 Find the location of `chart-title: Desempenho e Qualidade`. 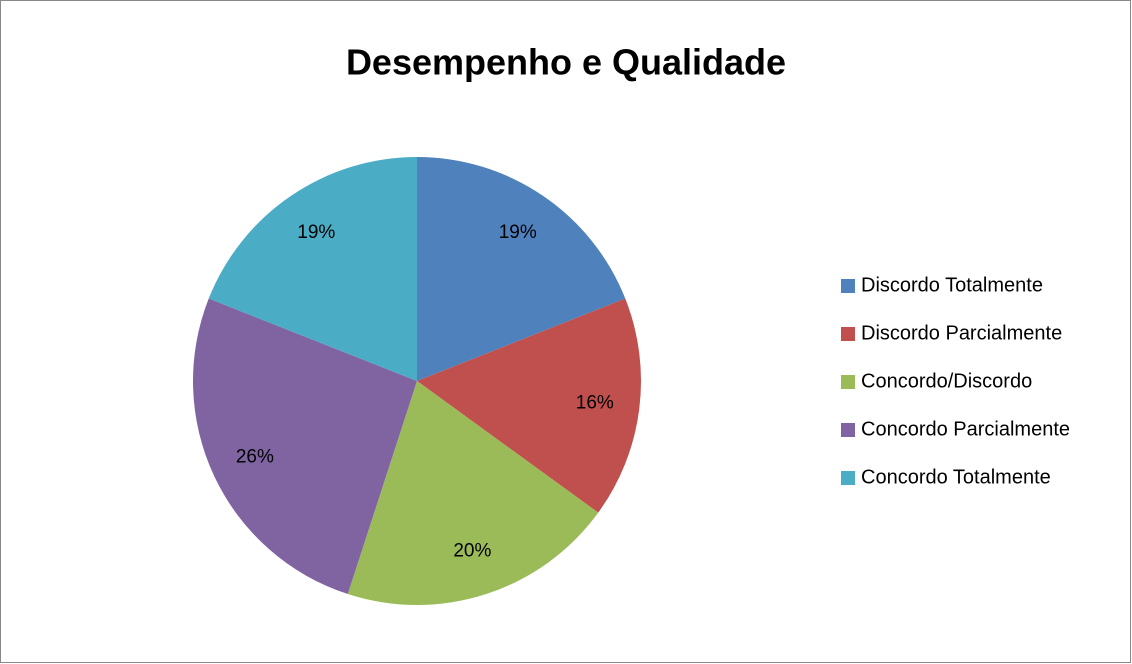

chart-title: Desempenho e Qualidade is located at coordinates (566, 62).